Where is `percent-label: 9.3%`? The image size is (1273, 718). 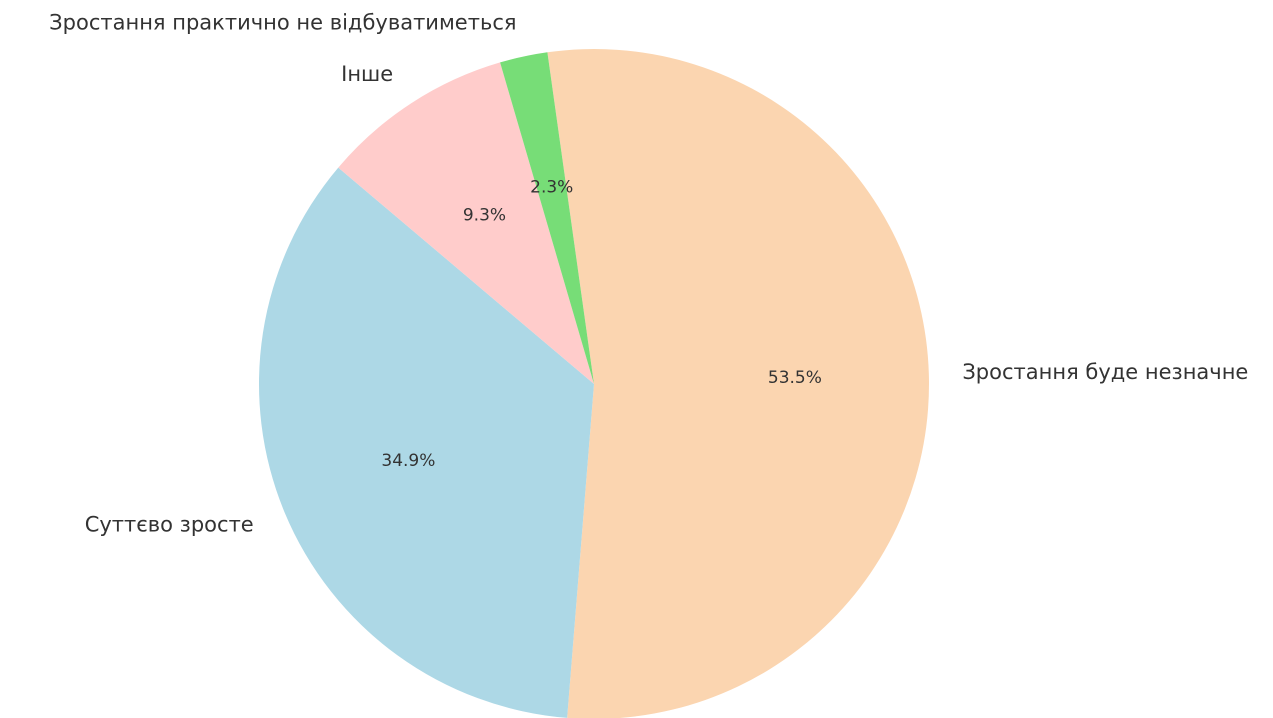 percent-label: 9.3% is located at coordinates (484, 215).